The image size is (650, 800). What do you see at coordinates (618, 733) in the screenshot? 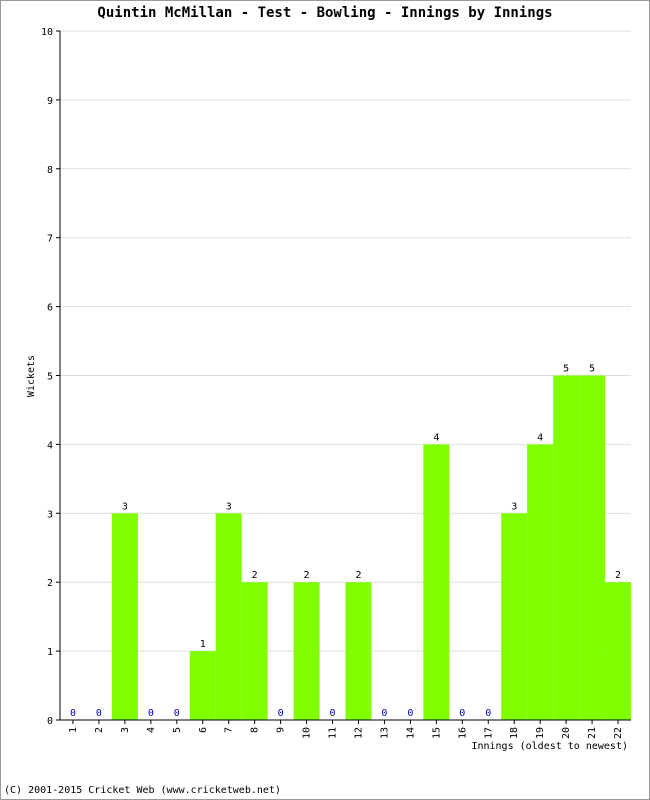
I see `x-tick-label: 22` at bounding box center [618, 733].